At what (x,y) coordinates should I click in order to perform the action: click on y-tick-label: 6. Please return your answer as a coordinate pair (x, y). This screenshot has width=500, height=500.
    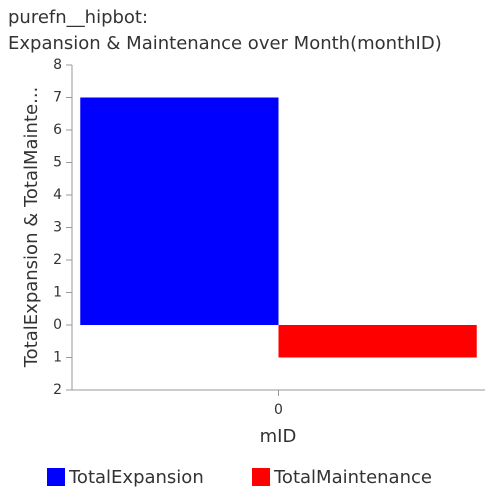
    Looking at the image, I should click on (57, 130).